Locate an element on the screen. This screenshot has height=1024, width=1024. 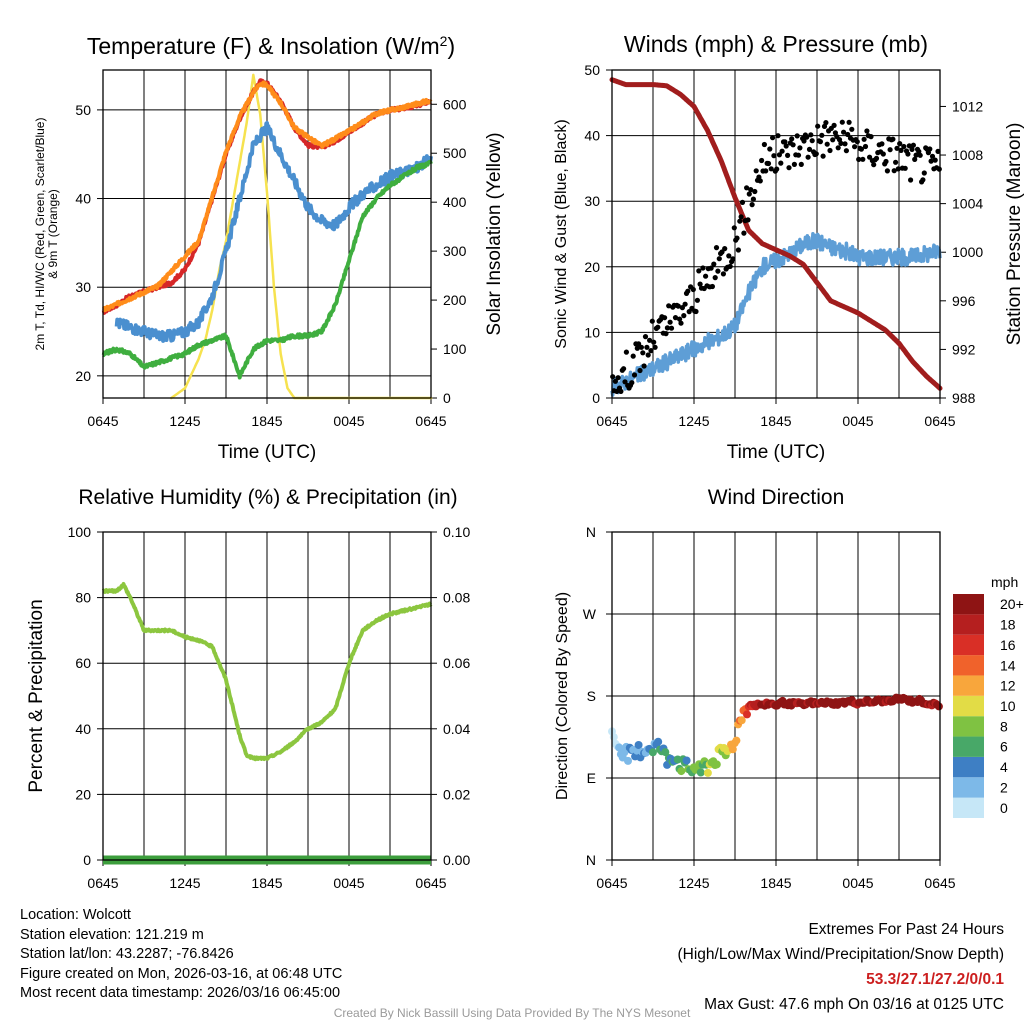
y2-tick-label: 400 is located at coordinates (455, 202).